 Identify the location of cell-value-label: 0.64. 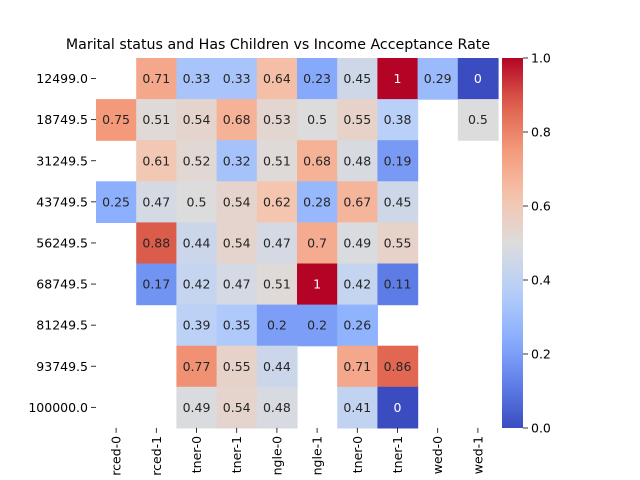
(277, 78).